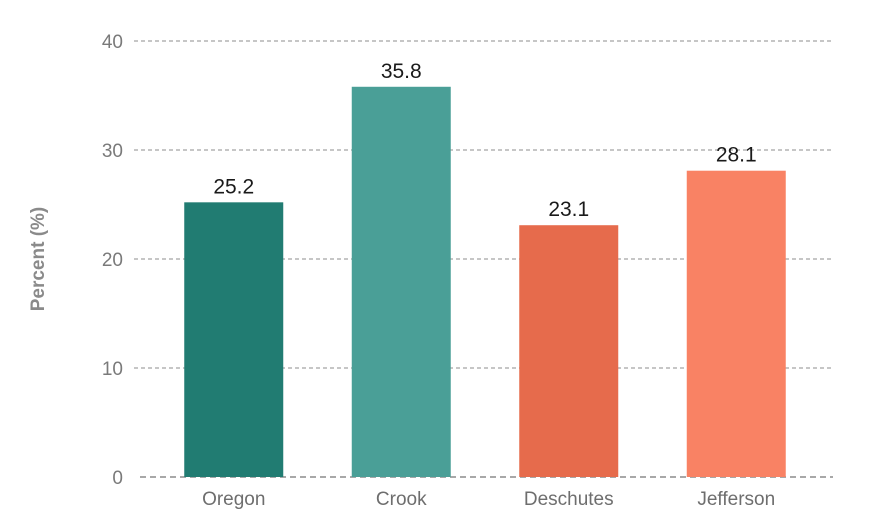 Image resolution: width=877 pixels, height=514 pixels. I want to click on x-tick-labels: Oregon Crook Deschutes Jefferson, so click(488, 499).